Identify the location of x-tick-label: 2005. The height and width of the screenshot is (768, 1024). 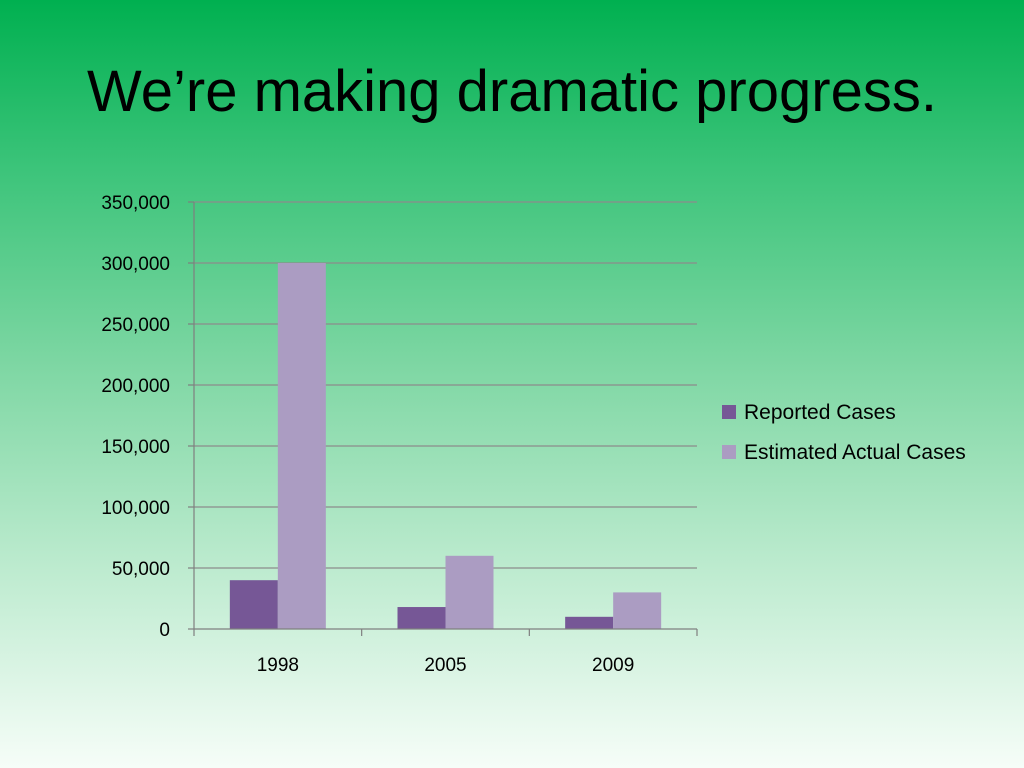
(445, 665).